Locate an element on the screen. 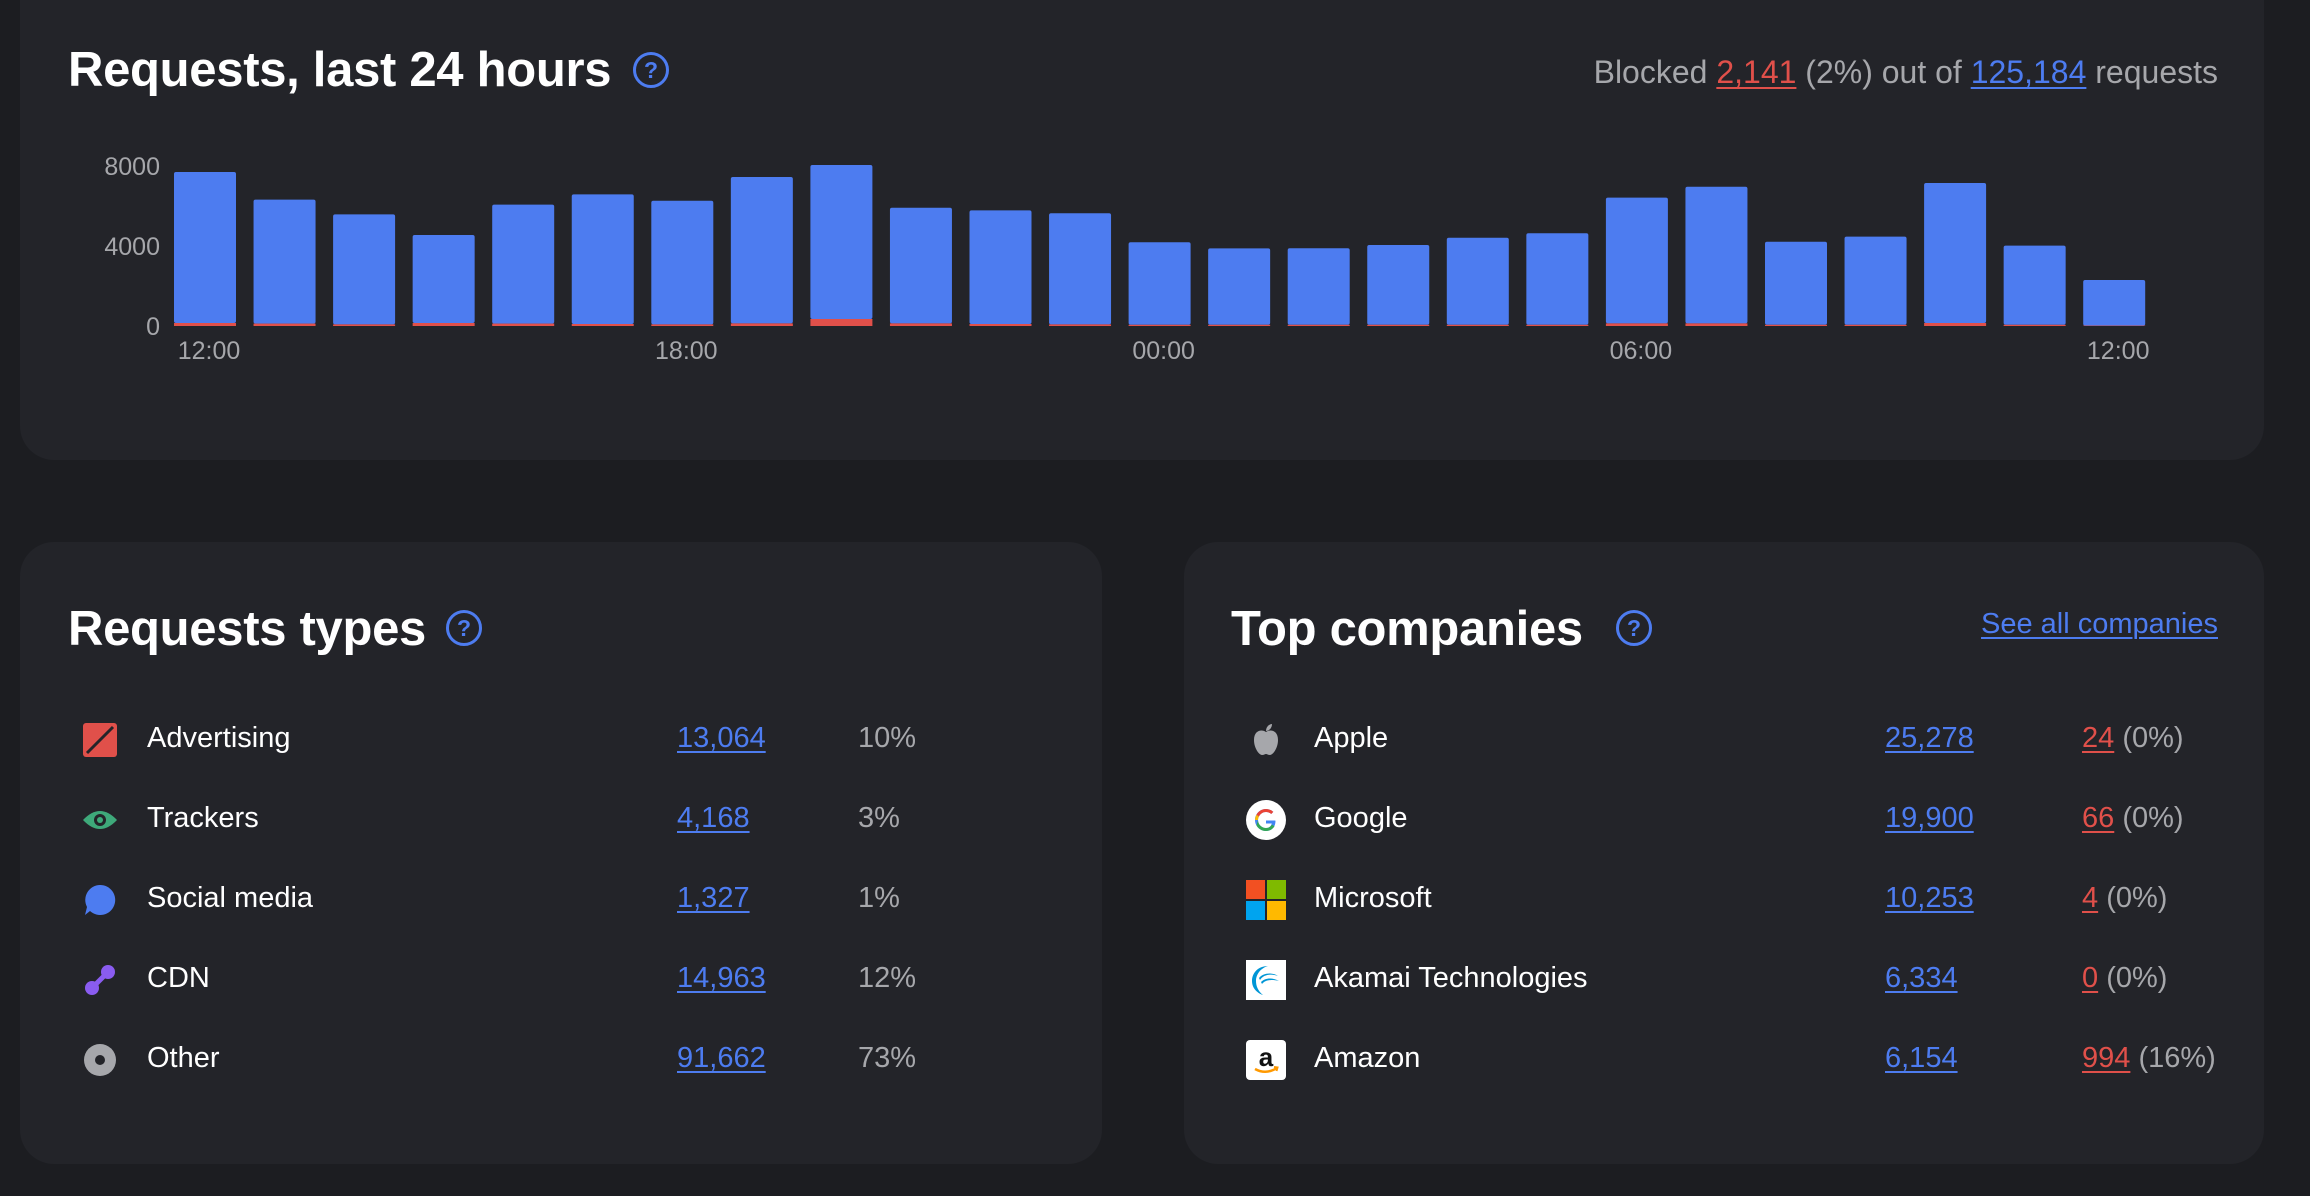 The width and height of the screenshot is (2310, 1196). company-row-google: Google 19,900 66 (0%) is located at coordinates (1744, 828).